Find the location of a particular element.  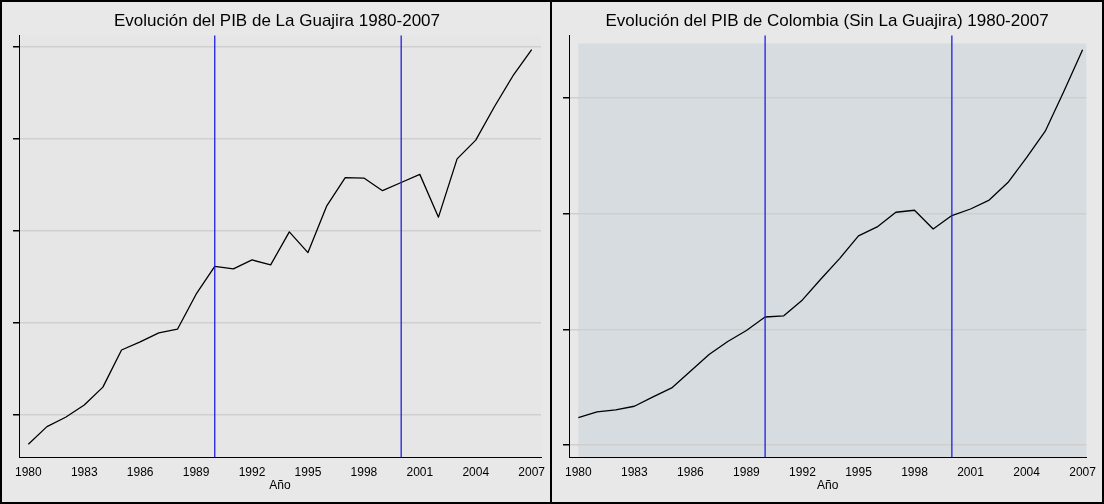

chart-title: Evolución del PIB de Colombia (Sin La Guajira) 1980-2007 is located at coordinates (827, 20).